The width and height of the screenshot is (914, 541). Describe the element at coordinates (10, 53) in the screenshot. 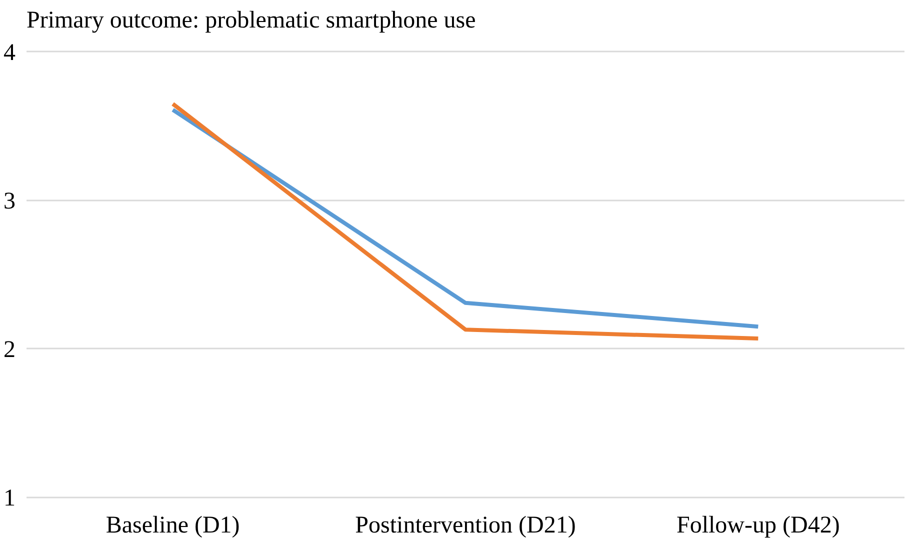

I see `y-tick-label: 4` at that location.